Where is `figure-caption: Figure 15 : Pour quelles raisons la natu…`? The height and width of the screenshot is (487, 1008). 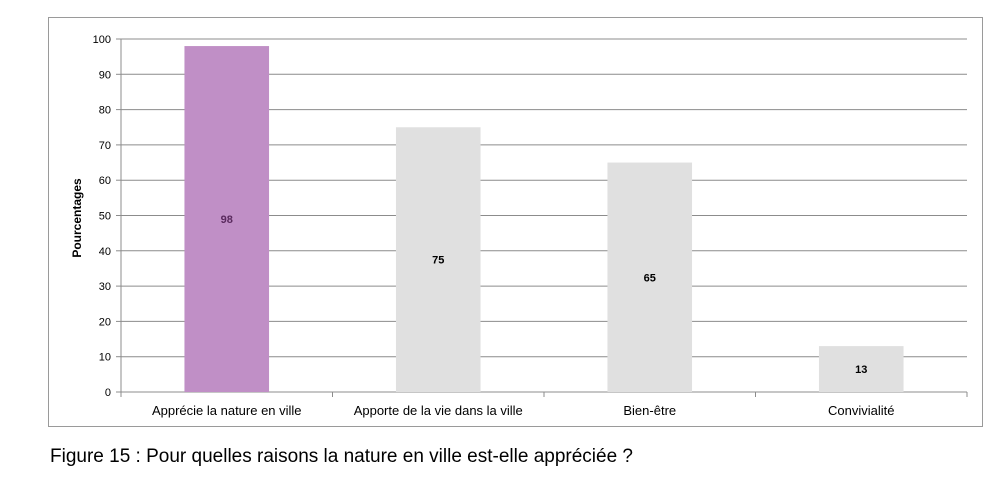
figure-caption: Figure 15 : Pour quelles raisons la natu… is located at coordinates (341, 456).